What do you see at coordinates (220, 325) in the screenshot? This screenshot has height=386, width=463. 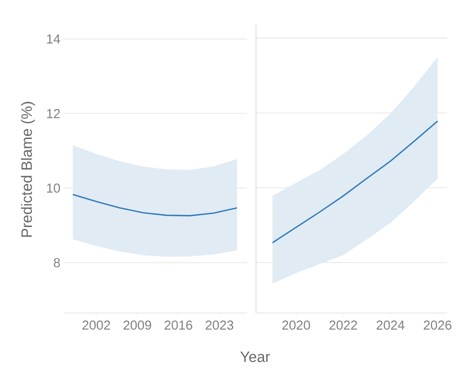 I see `x-tick-label: 2023` at bounding box center [220, 325].